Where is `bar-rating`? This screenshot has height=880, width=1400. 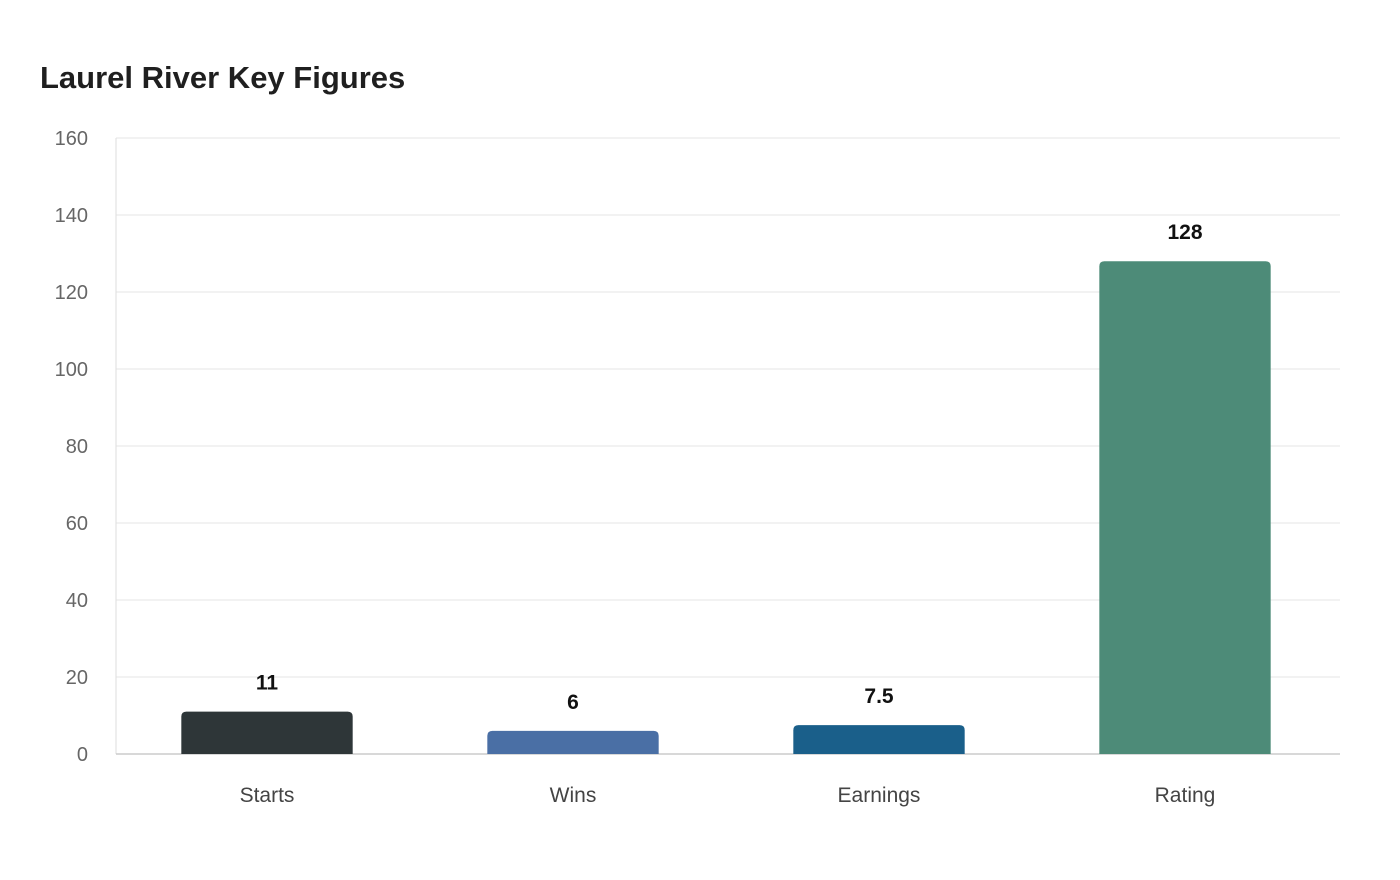 bar-rating is located at coordinates (1185, 507).